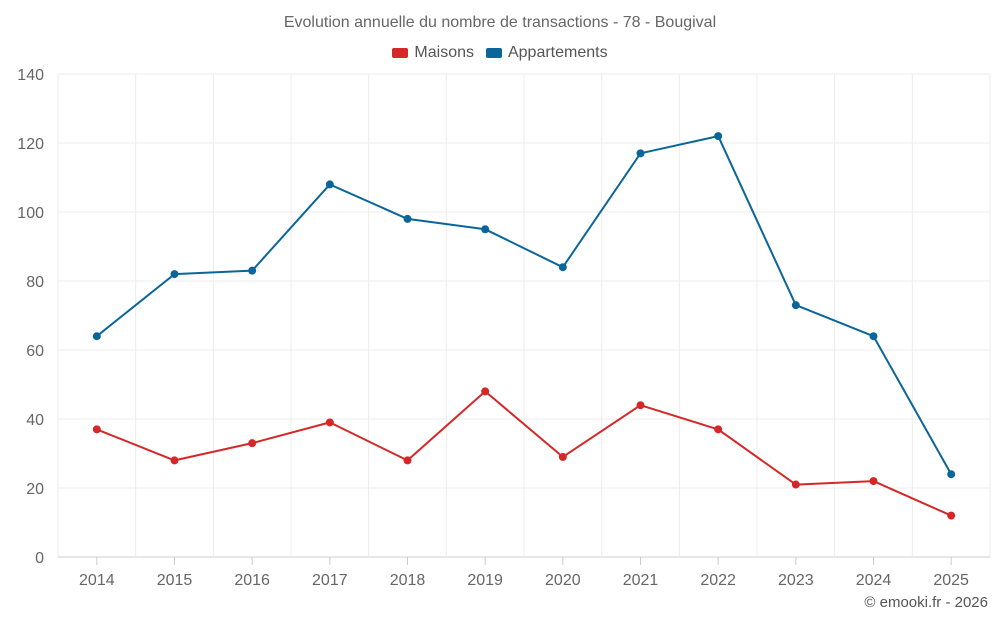 The width and height of the screenshot is (1000, 625). Describe the element at coordinates (874, 580) in the screenshot. I see `x-tick-label-2024: 2024` at that location.